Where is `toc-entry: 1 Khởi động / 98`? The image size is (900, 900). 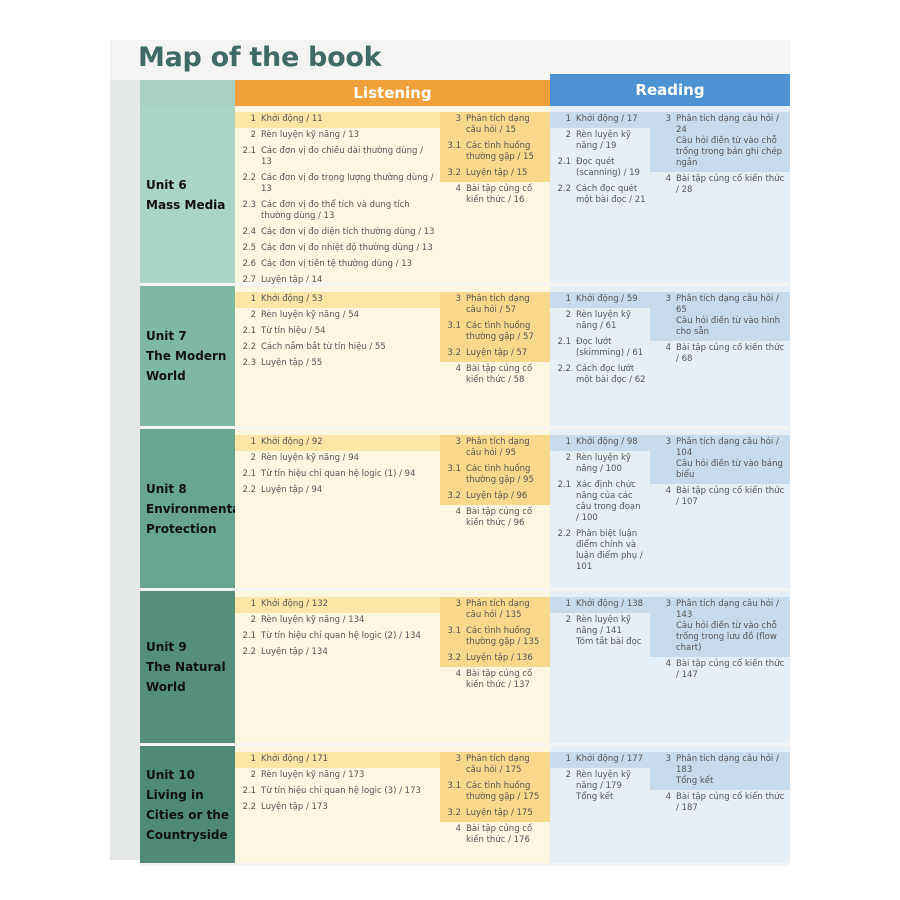 toc-entry: 1 Khởi động / 98 is located at coordinates (600, 443).